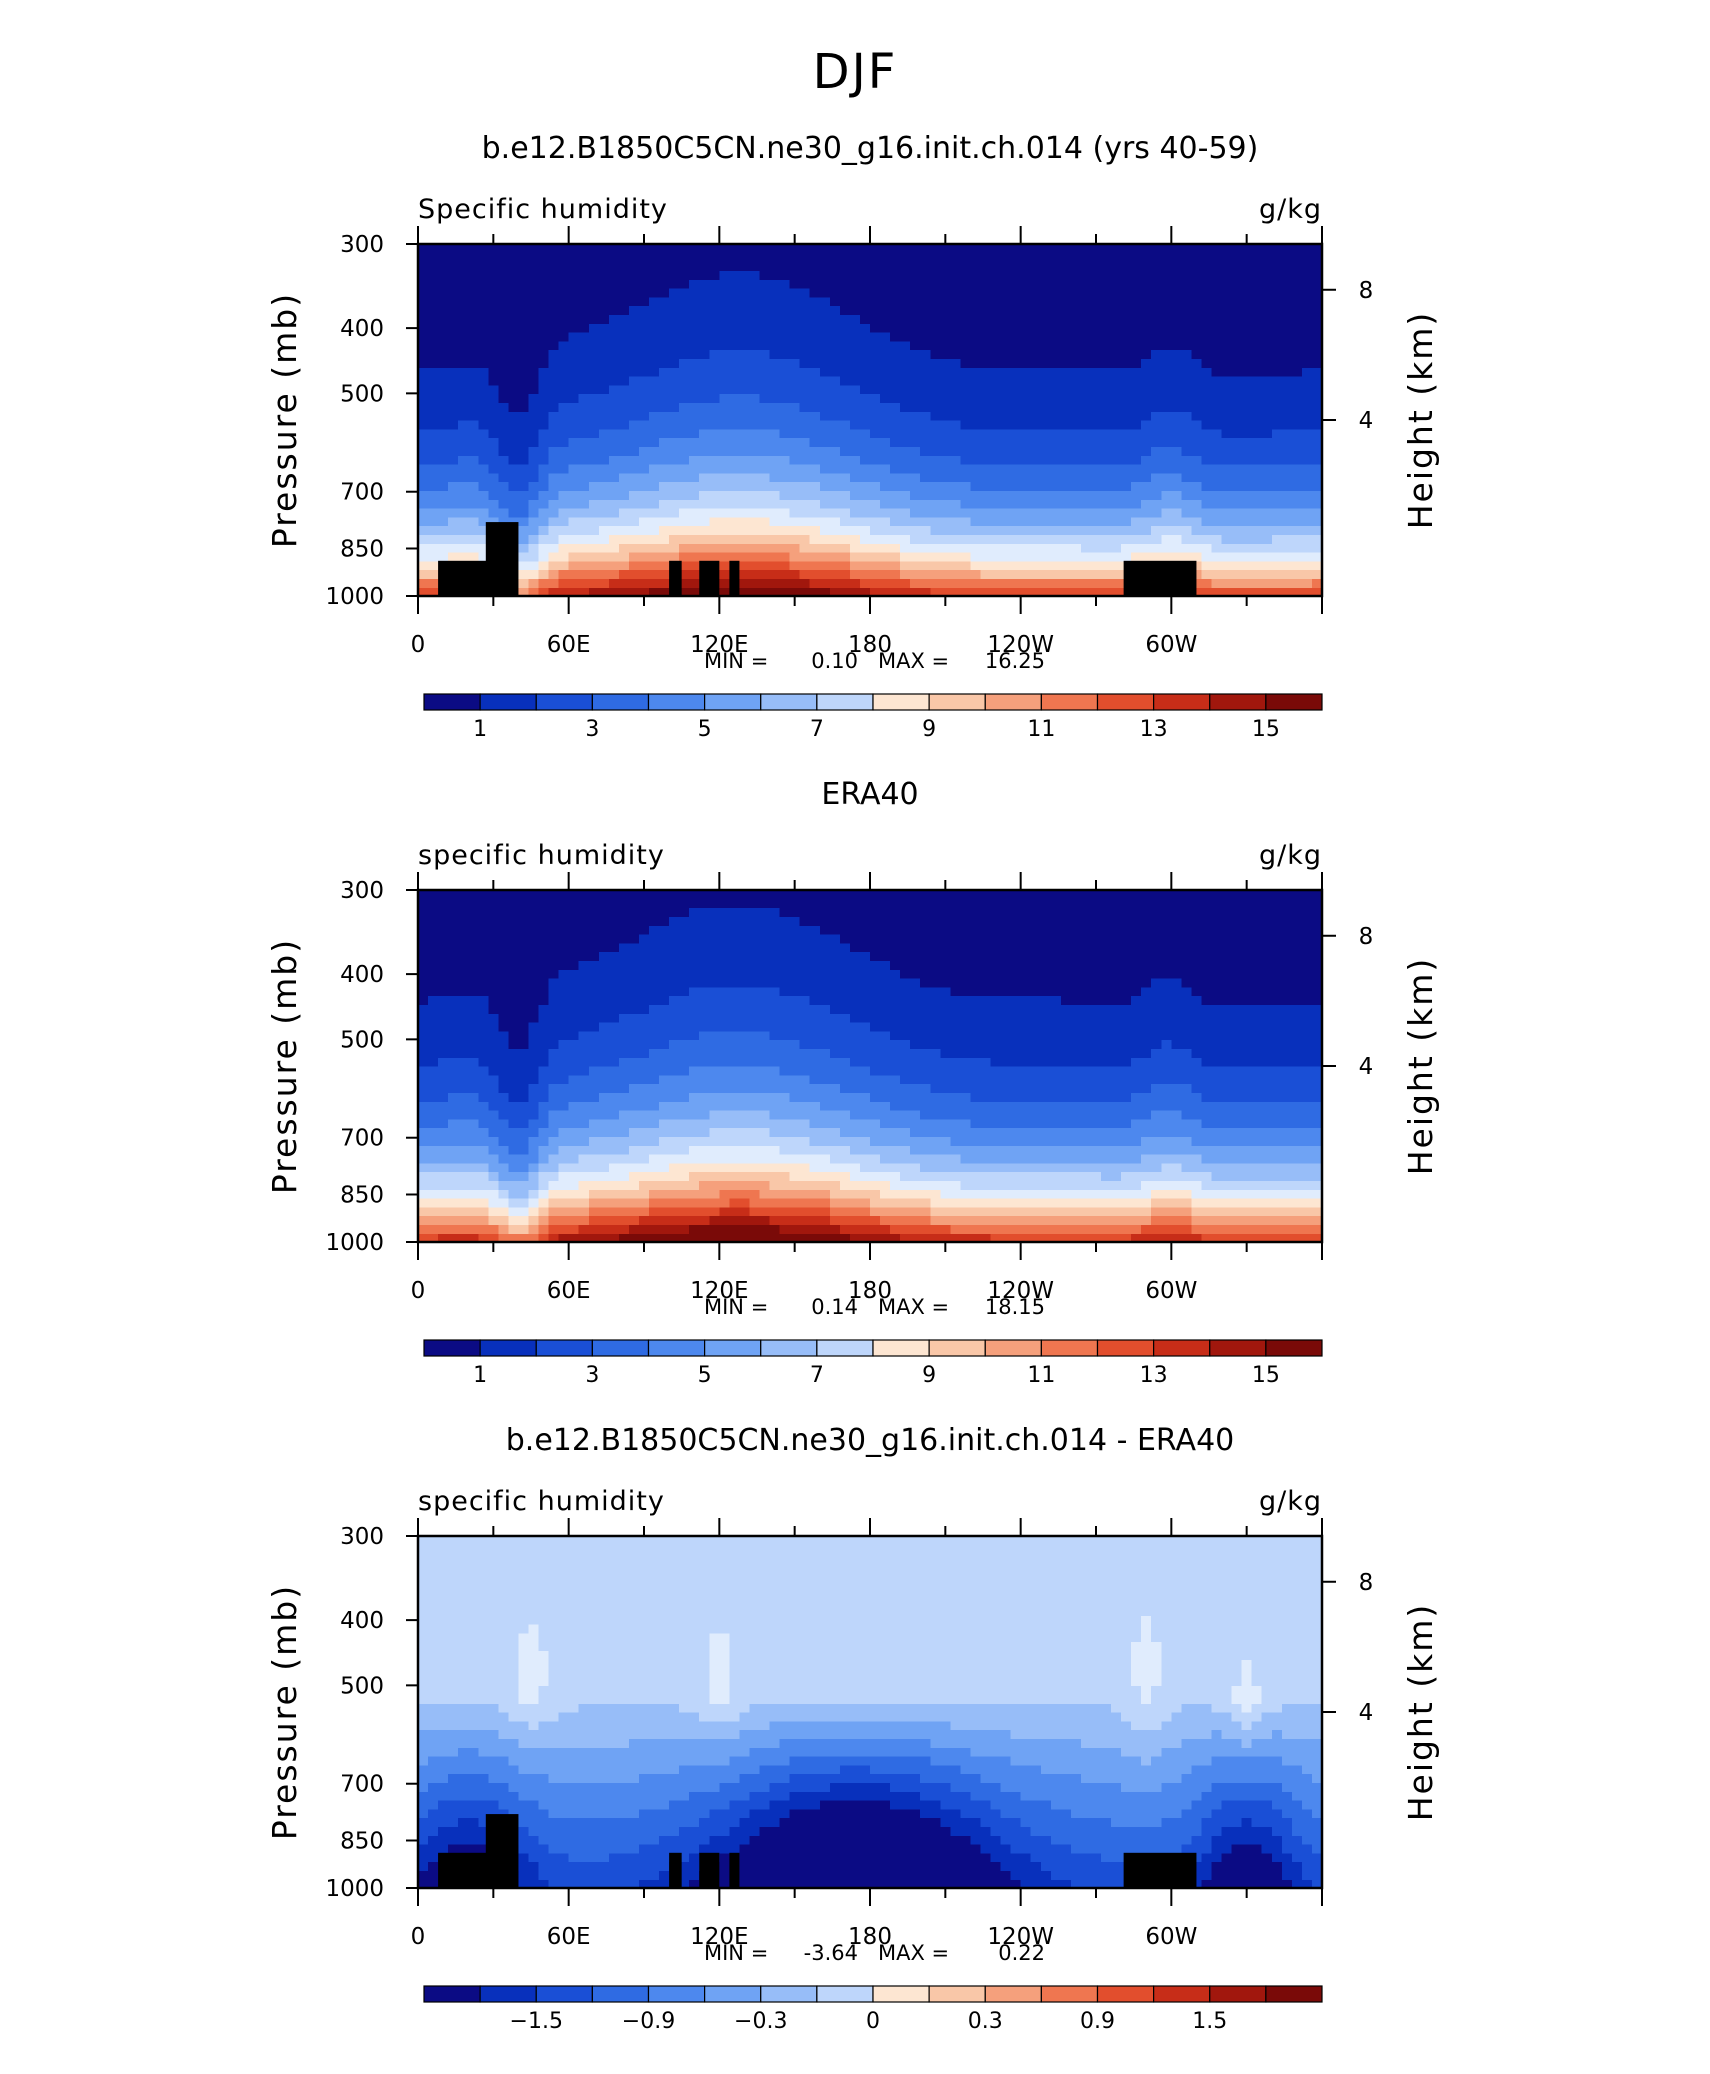  What do you see at coordinates (362, 493) in the screenshot?
I see `y-tick-label: 700` at bounding box center [362, 493].